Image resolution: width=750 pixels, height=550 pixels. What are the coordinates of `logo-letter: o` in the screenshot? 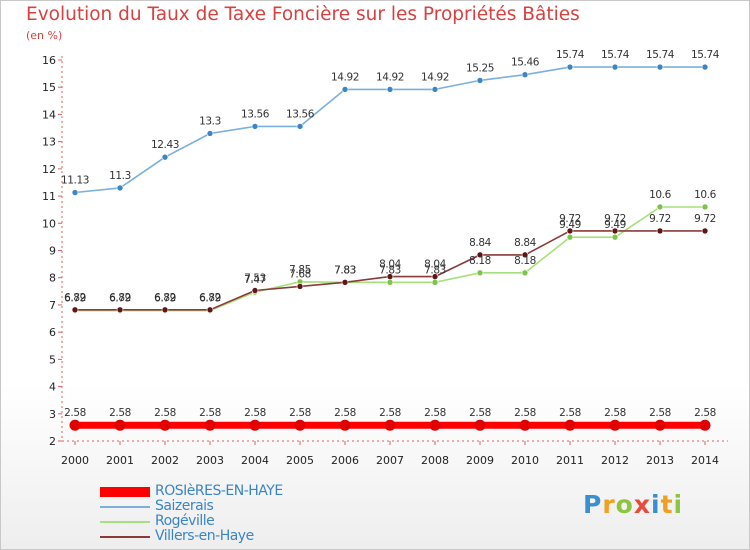 It's located at (624, 504).